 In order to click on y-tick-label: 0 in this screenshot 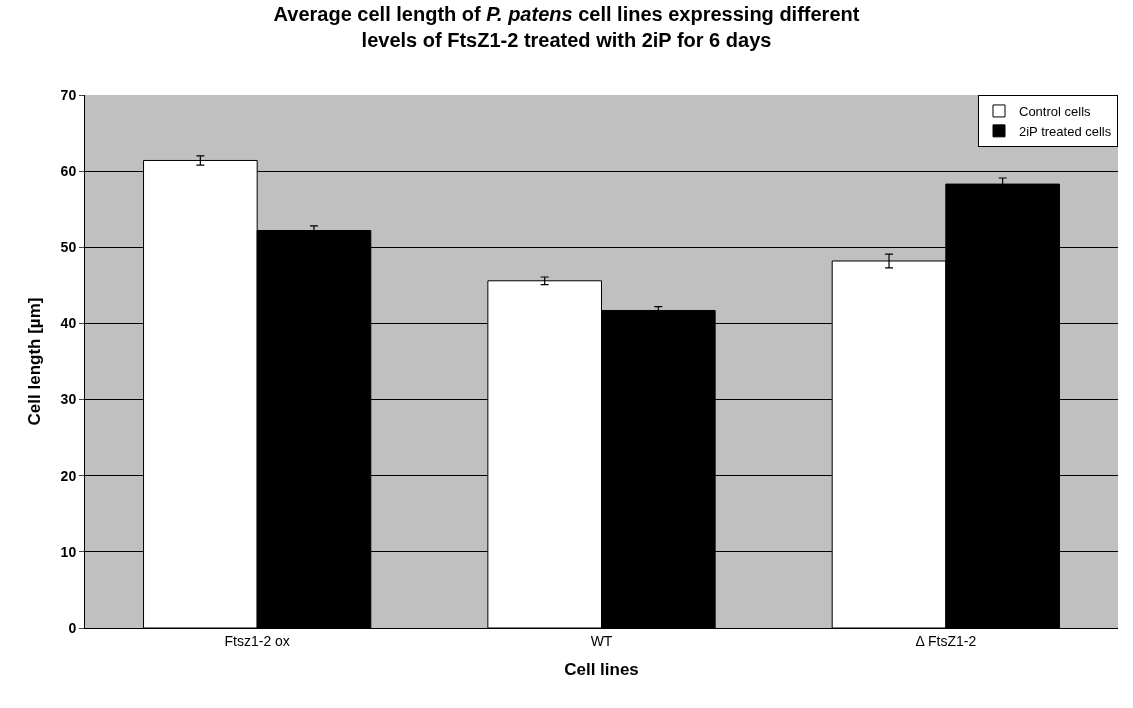, I will do `click(72, 627)`.